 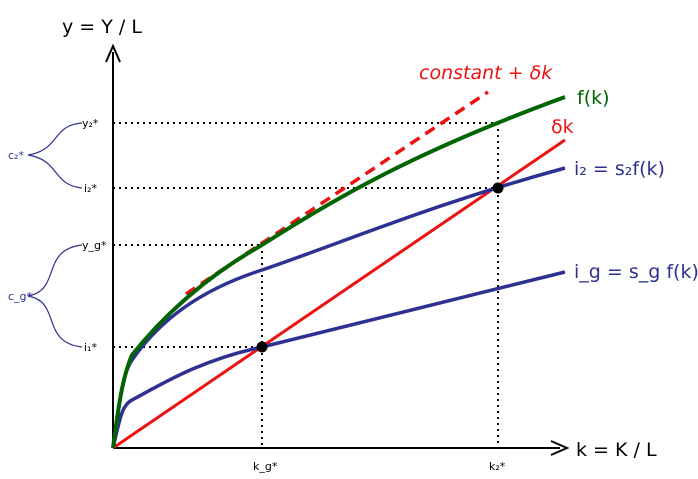 What do you see at coordinates (102, 27) in the screenshot?
I see `y-axis-label: y = Y / L` at bounding box center [102, 27].